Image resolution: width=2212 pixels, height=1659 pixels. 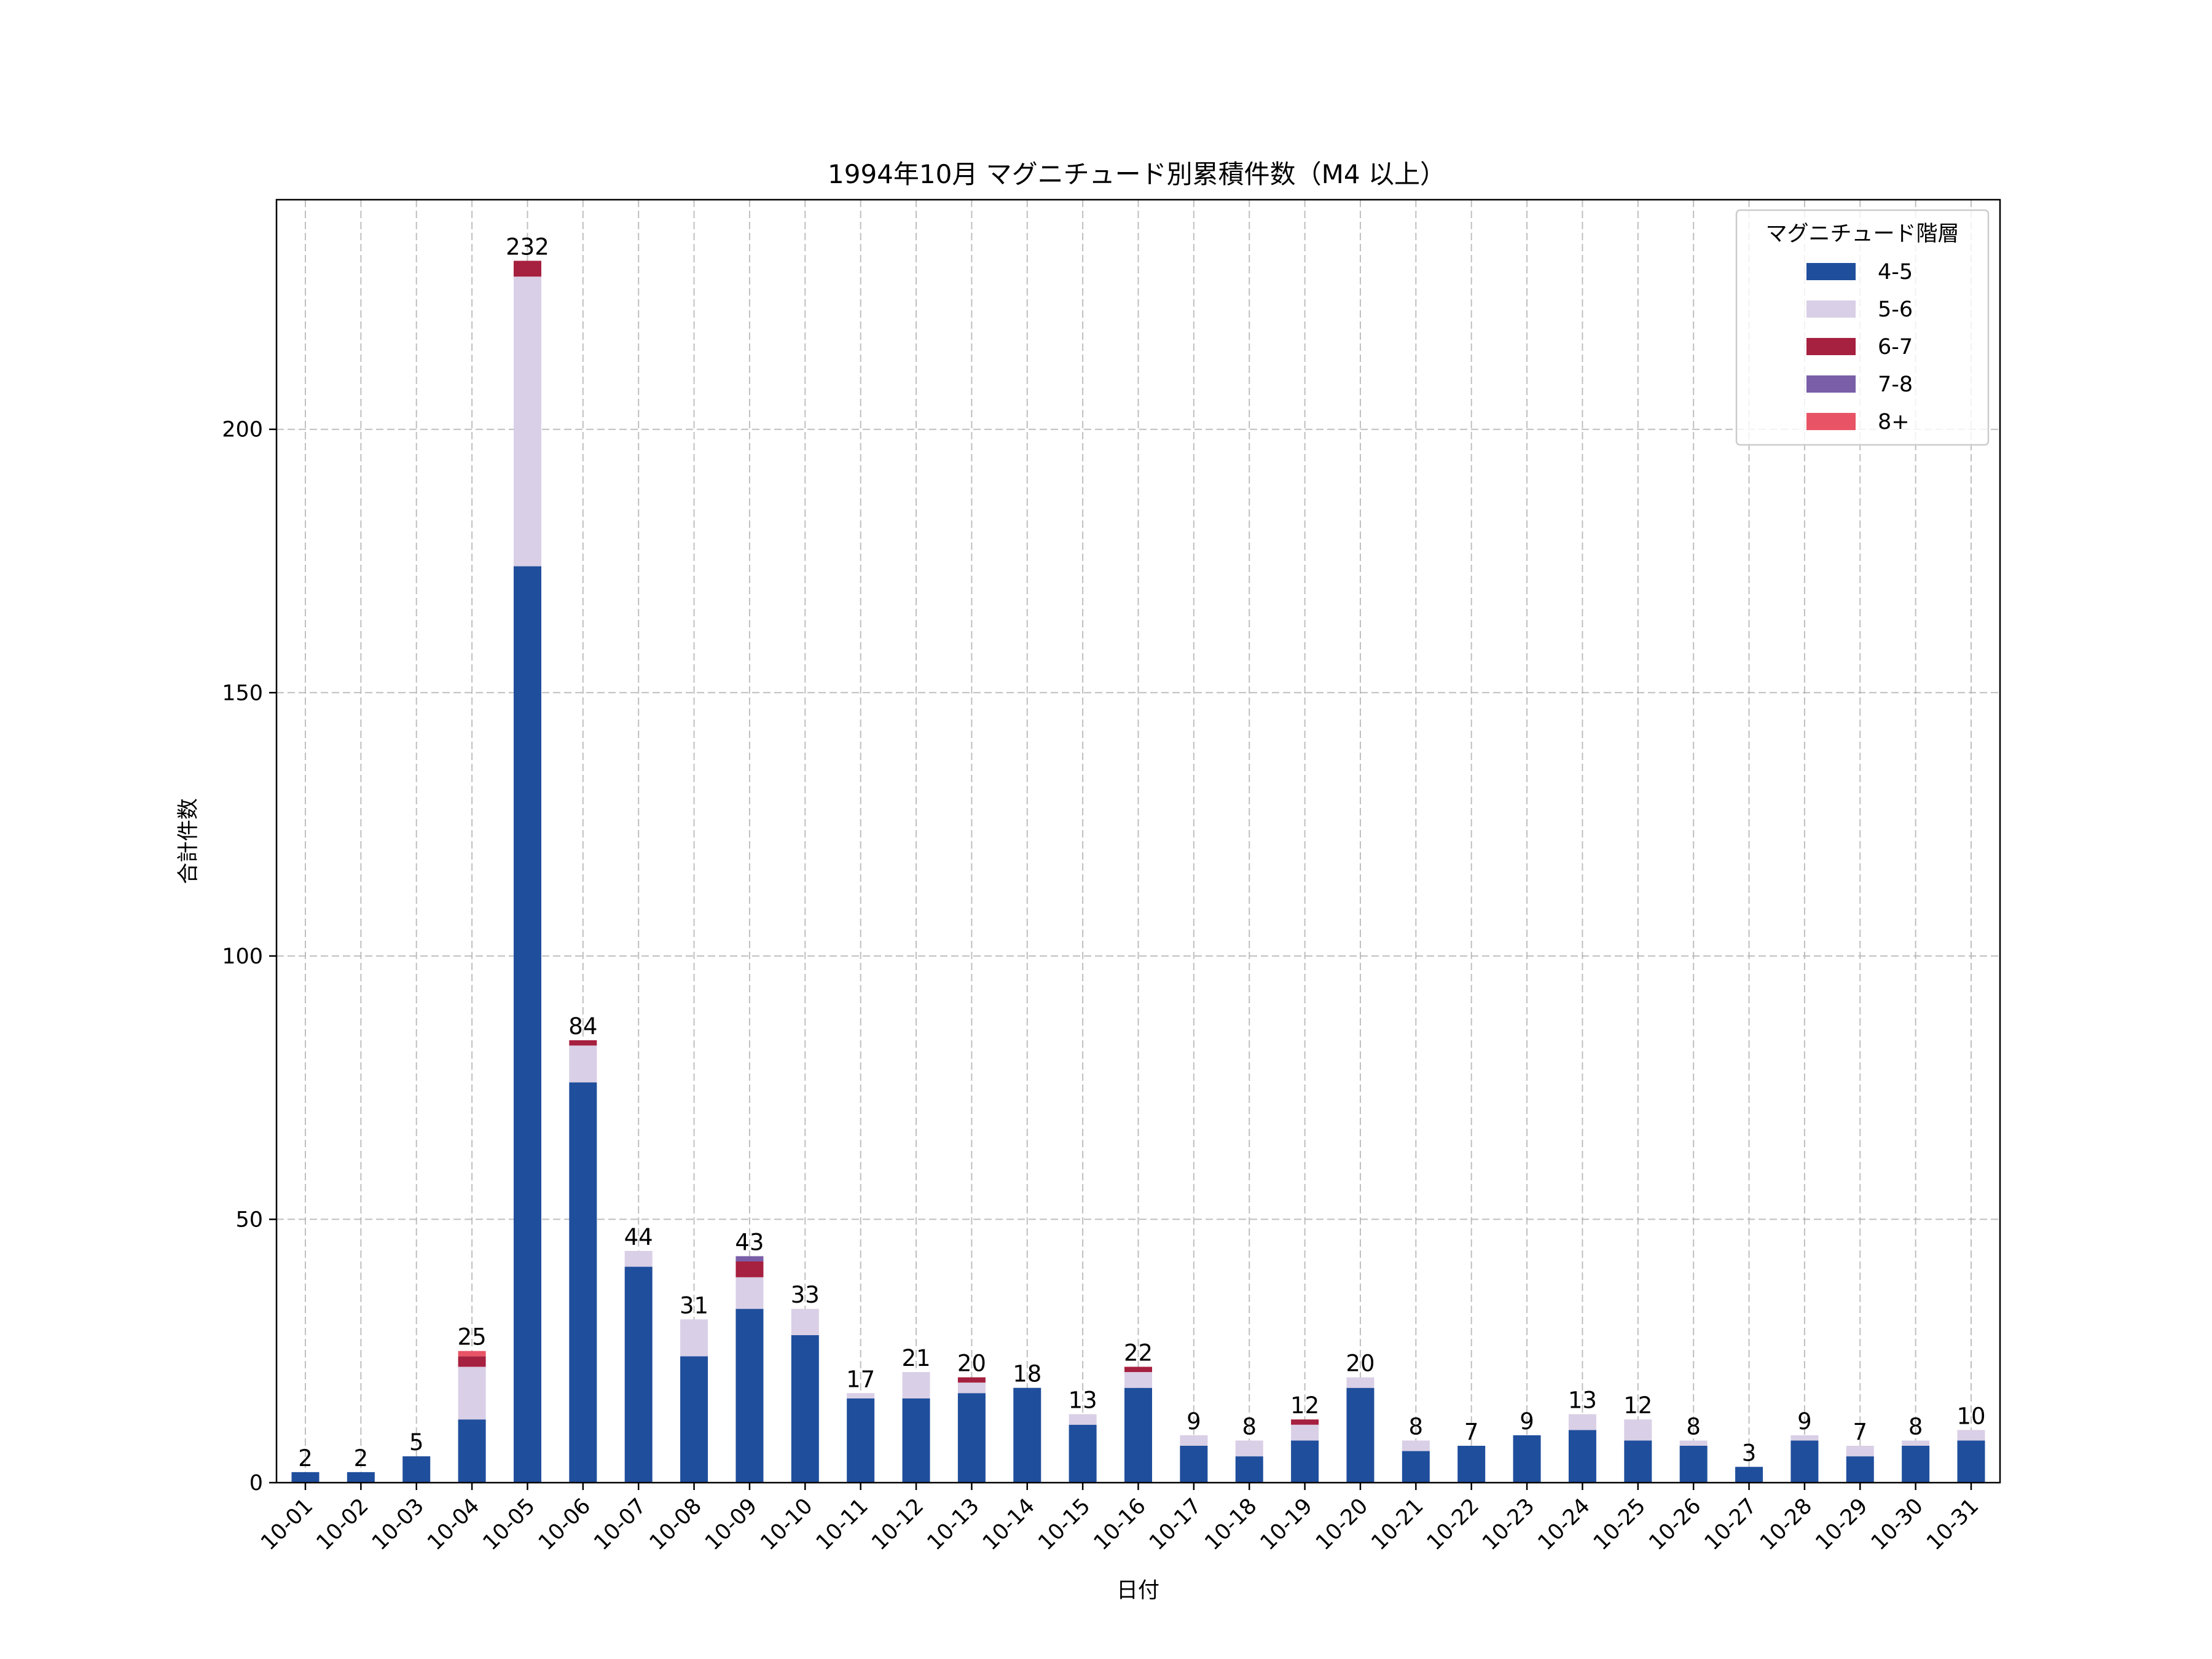 What do you see at coordinates (694, 1305) in the screenshot?
I see `bar-total-label: 31` at bounding box center [694, 1305].